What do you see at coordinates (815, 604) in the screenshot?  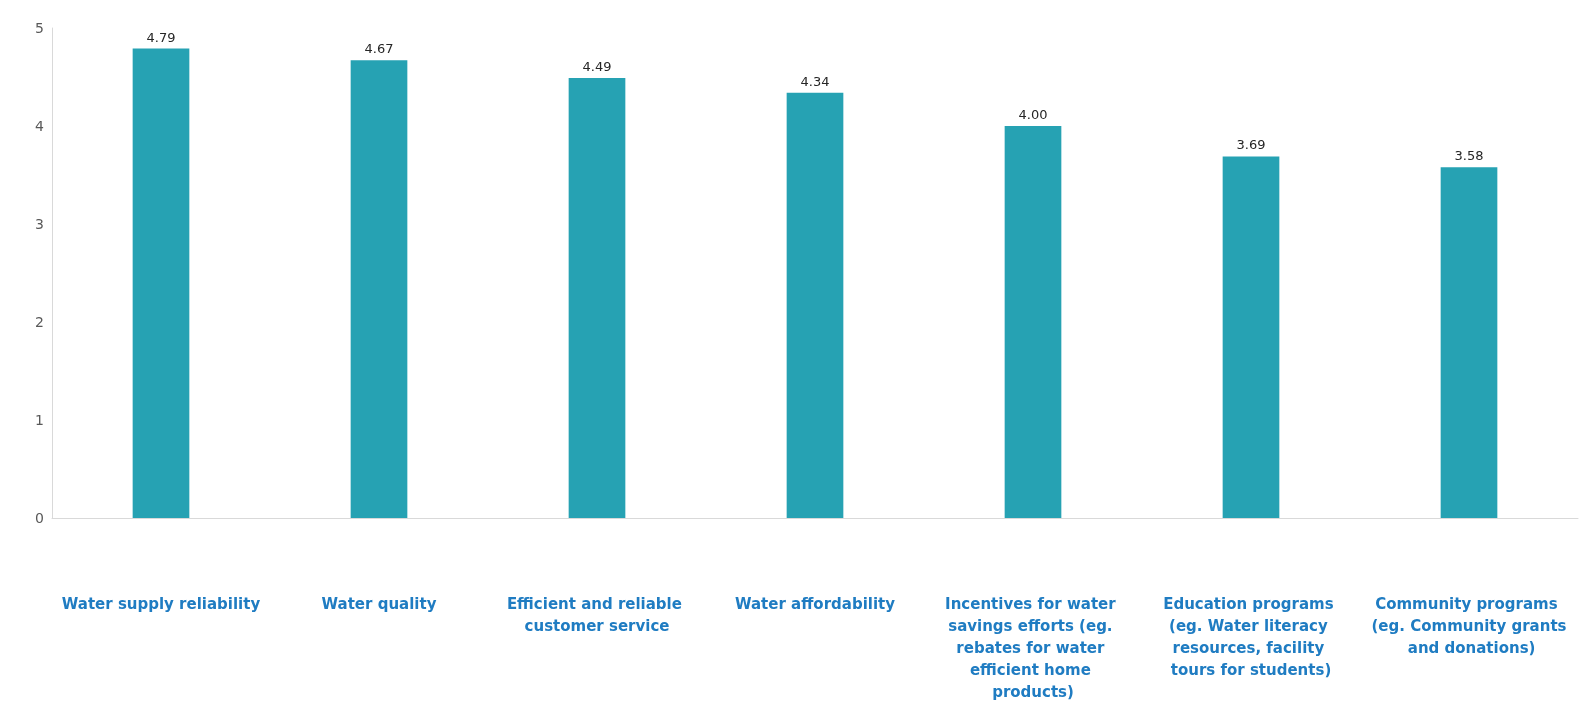 I see `x-tick-label: Water affordability` at bounding box center [815, 604].